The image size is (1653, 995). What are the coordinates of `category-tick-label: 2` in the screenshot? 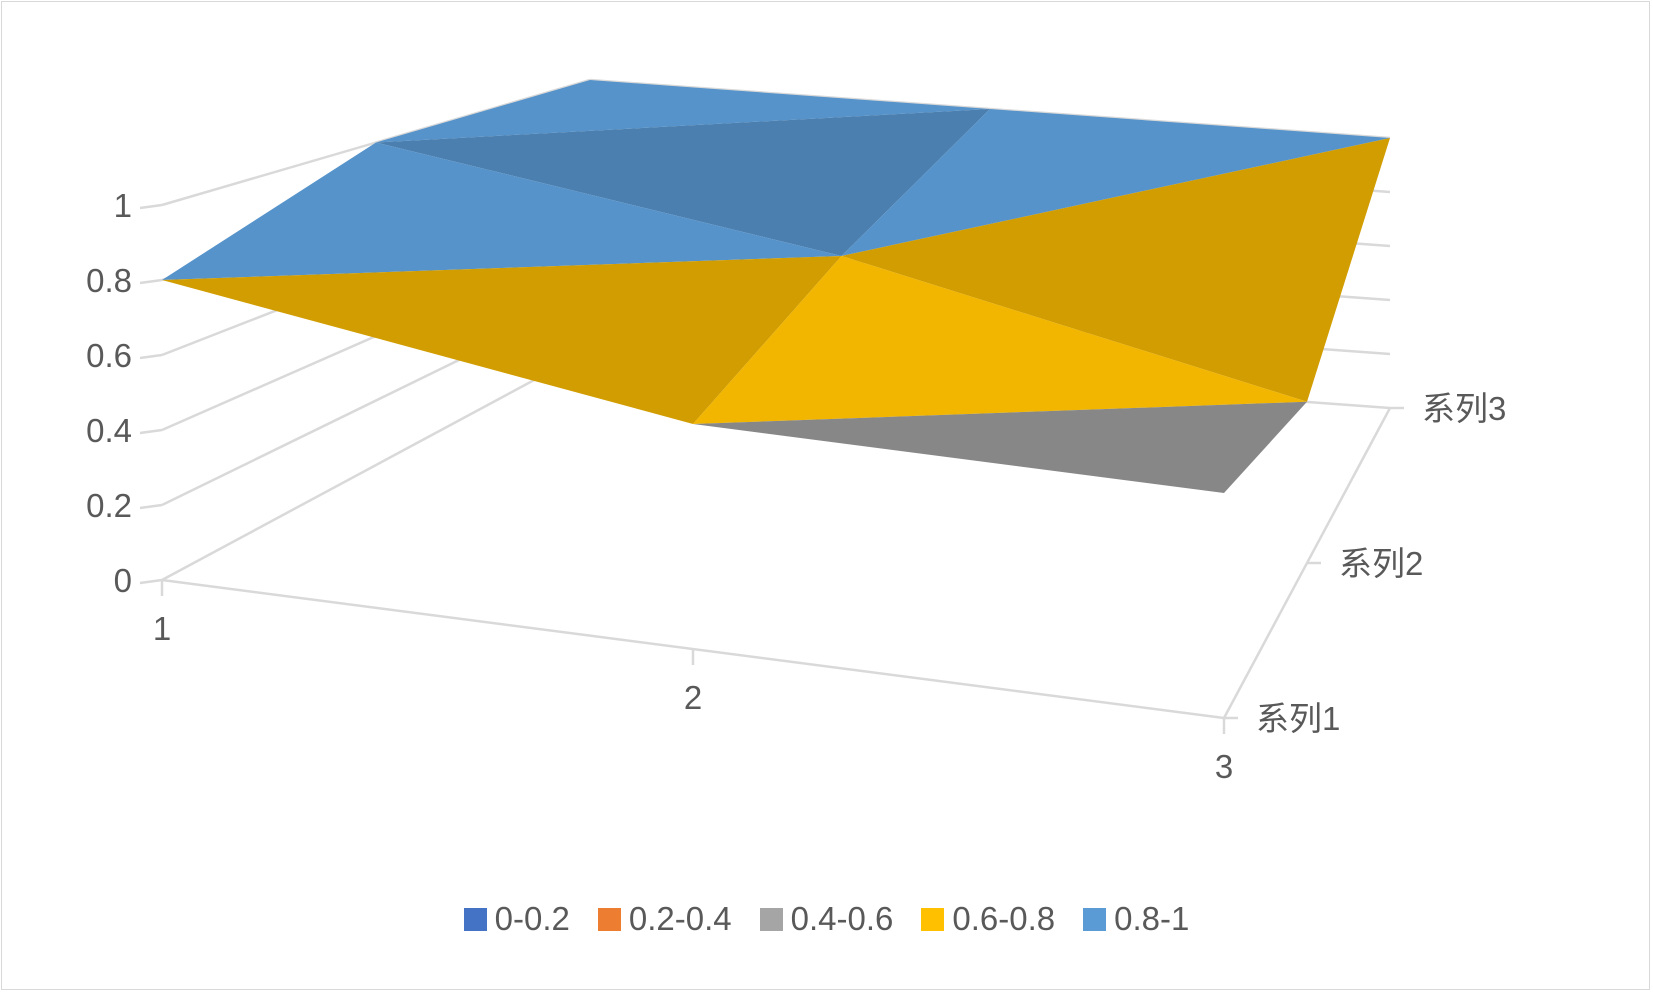 It's located at (693, 697).